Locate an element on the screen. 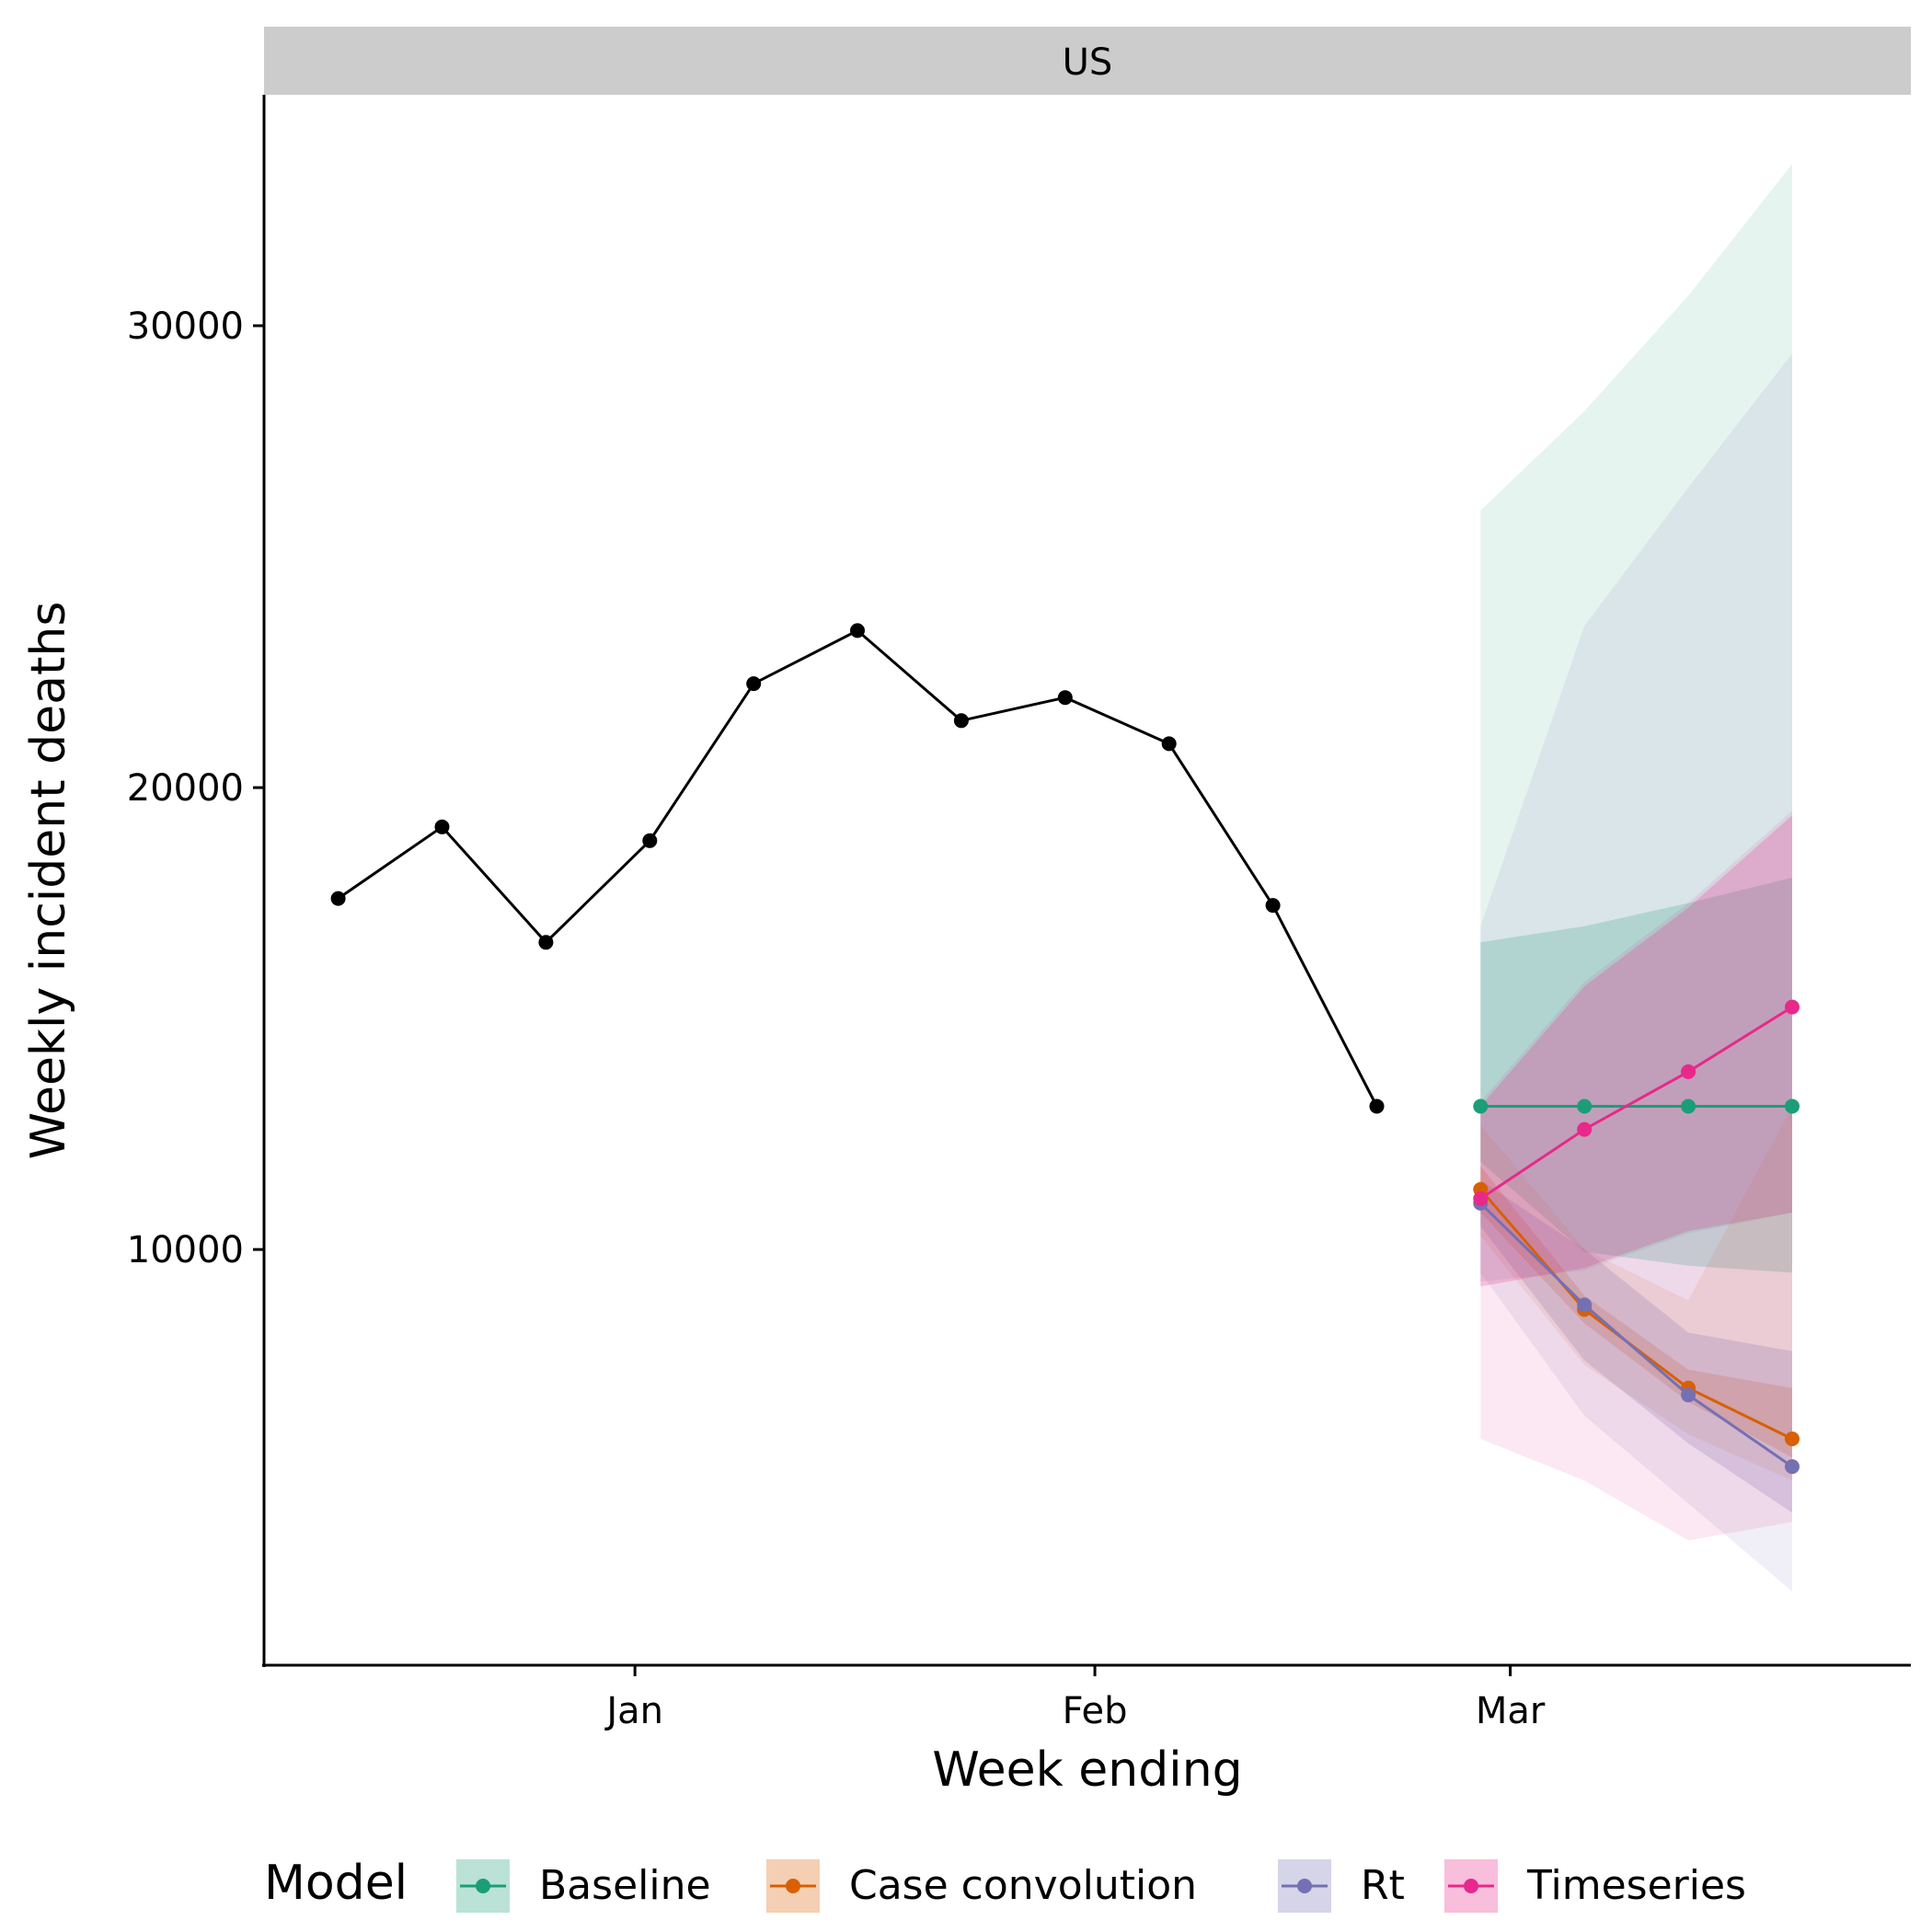 Image resolution: width=1932 pixels, height=1932 pixels. case-convolution-outer-band is located at coordinates (1636, 1293).